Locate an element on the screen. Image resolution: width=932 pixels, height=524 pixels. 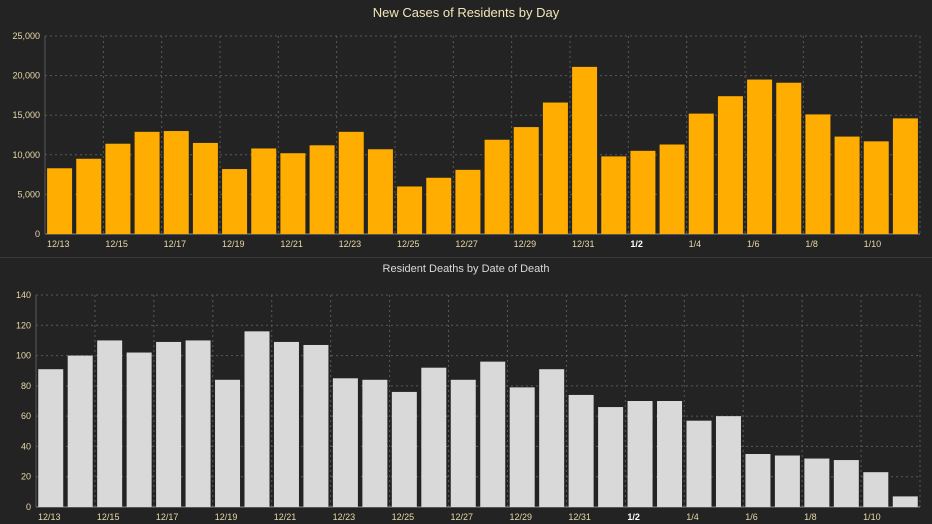
y-tick-label: 120 is located at coordinates (23, 325).